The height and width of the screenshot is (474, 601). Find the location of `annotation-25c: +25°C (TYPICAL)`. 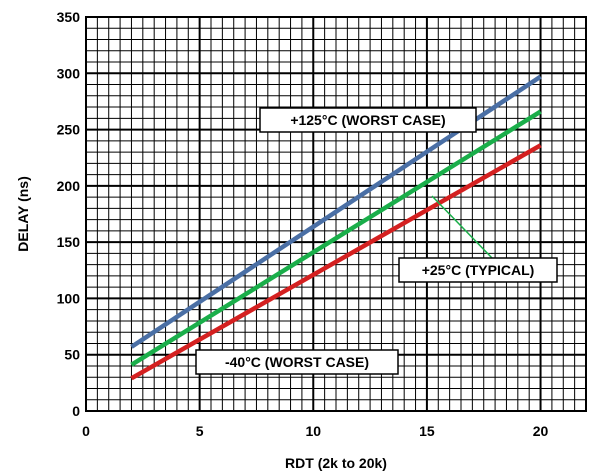

annotation-25c: +25°C (TYPICAL) is located at coordinates (478, 270).